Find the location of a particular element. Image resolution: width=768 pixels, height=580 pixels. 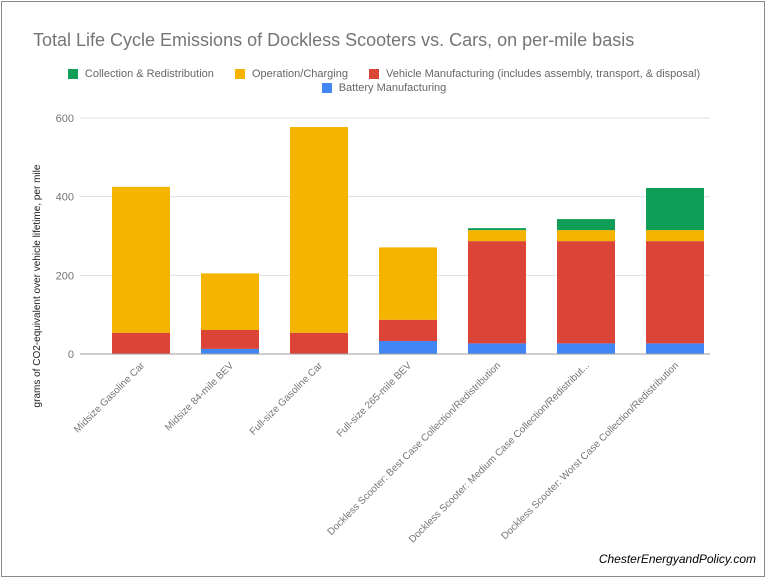

legend-item-battery: Battery Manufacturing is located at coordinates (384, 88).